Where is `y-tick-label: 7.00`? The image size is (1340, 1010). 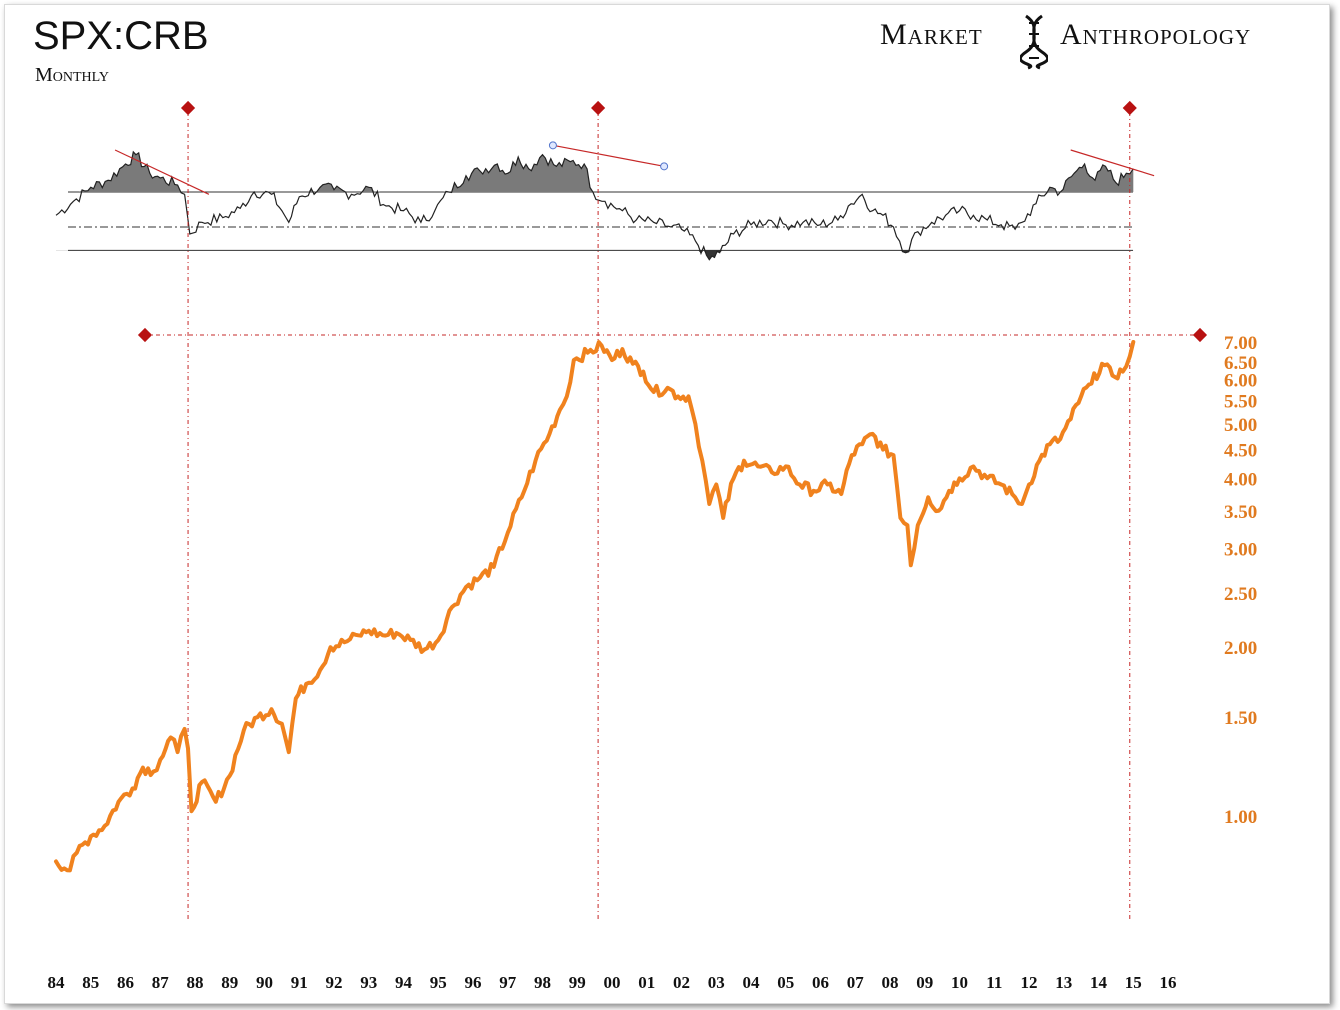
y-tick-label: 7.00 is located at coordinates (1240, 343).